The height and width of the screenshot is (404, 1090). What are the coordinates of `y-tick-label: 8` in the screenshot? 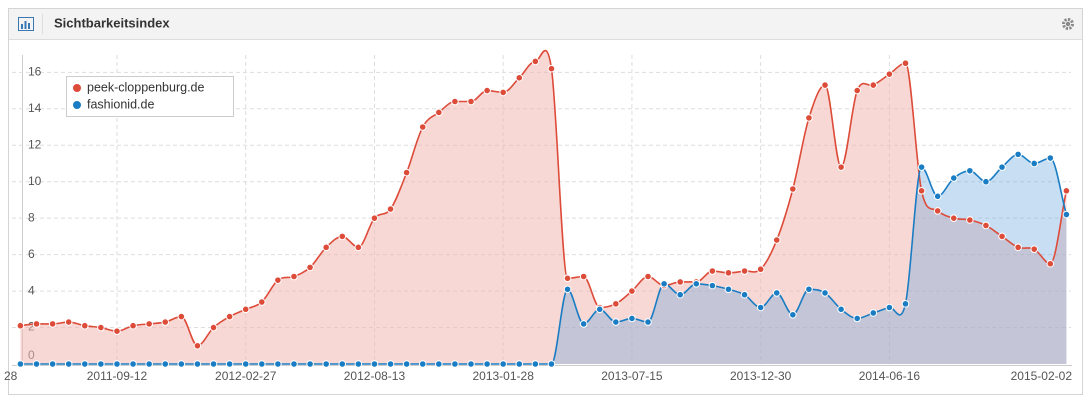 It's located at (31, 217).